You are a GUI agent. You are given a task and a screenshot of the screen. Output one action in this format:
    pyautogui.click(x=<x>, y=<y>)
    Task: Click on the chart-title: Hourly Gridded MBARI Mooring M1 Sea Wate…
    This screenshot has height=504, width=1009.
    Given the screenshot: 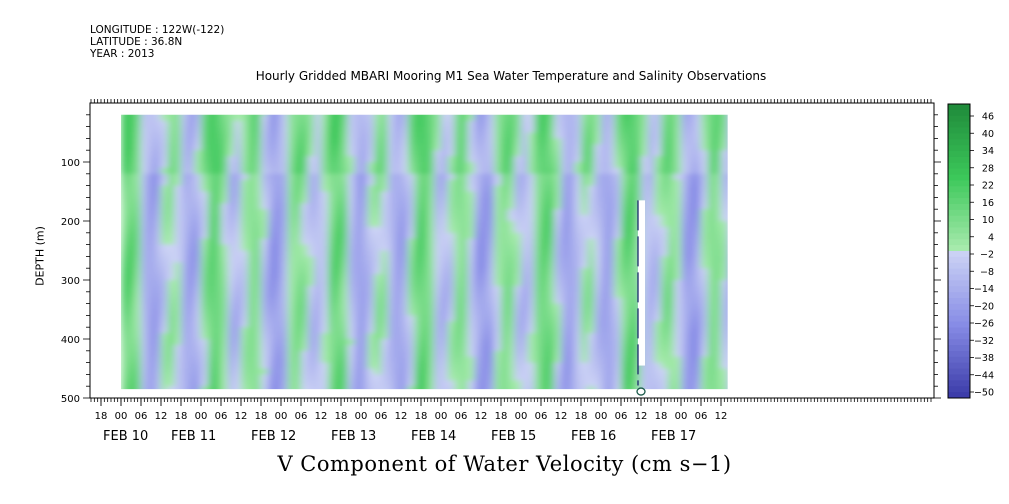 What is the action you would take?
    pyautogui.click(x=511, y=76)
    